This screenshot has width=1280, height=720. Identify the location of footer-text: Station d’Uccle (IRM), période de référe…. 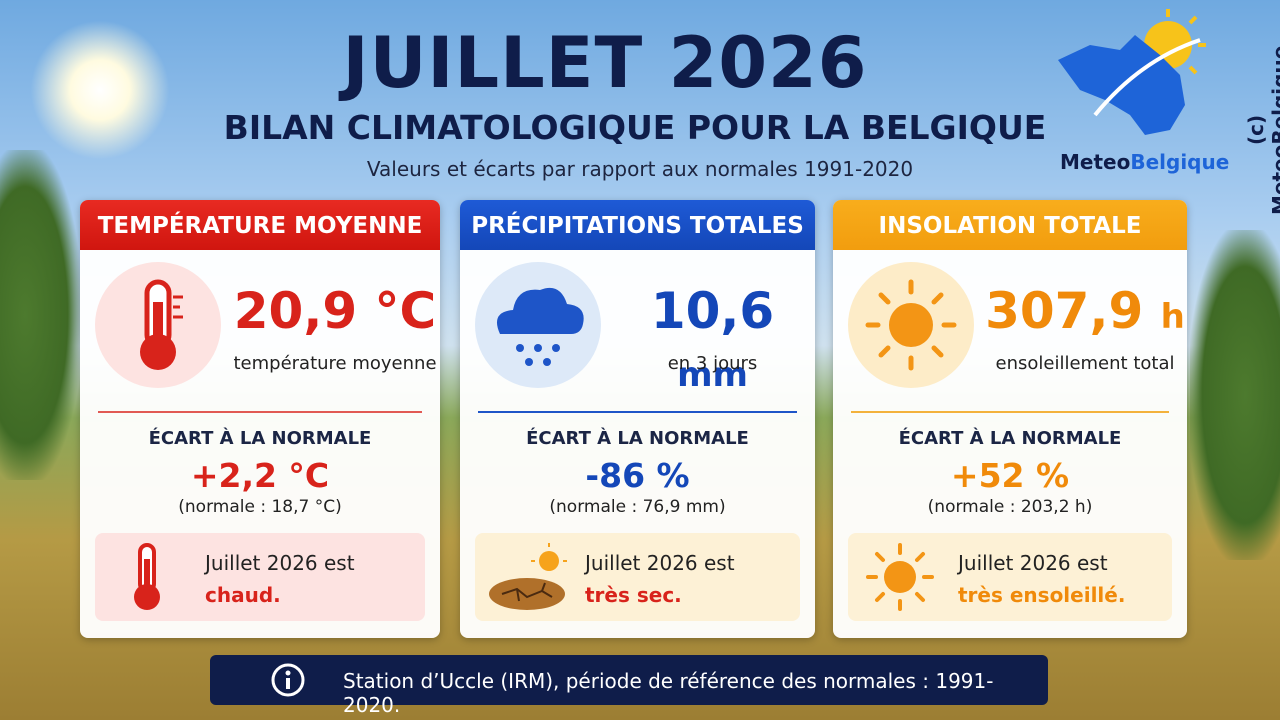
(668, 693).